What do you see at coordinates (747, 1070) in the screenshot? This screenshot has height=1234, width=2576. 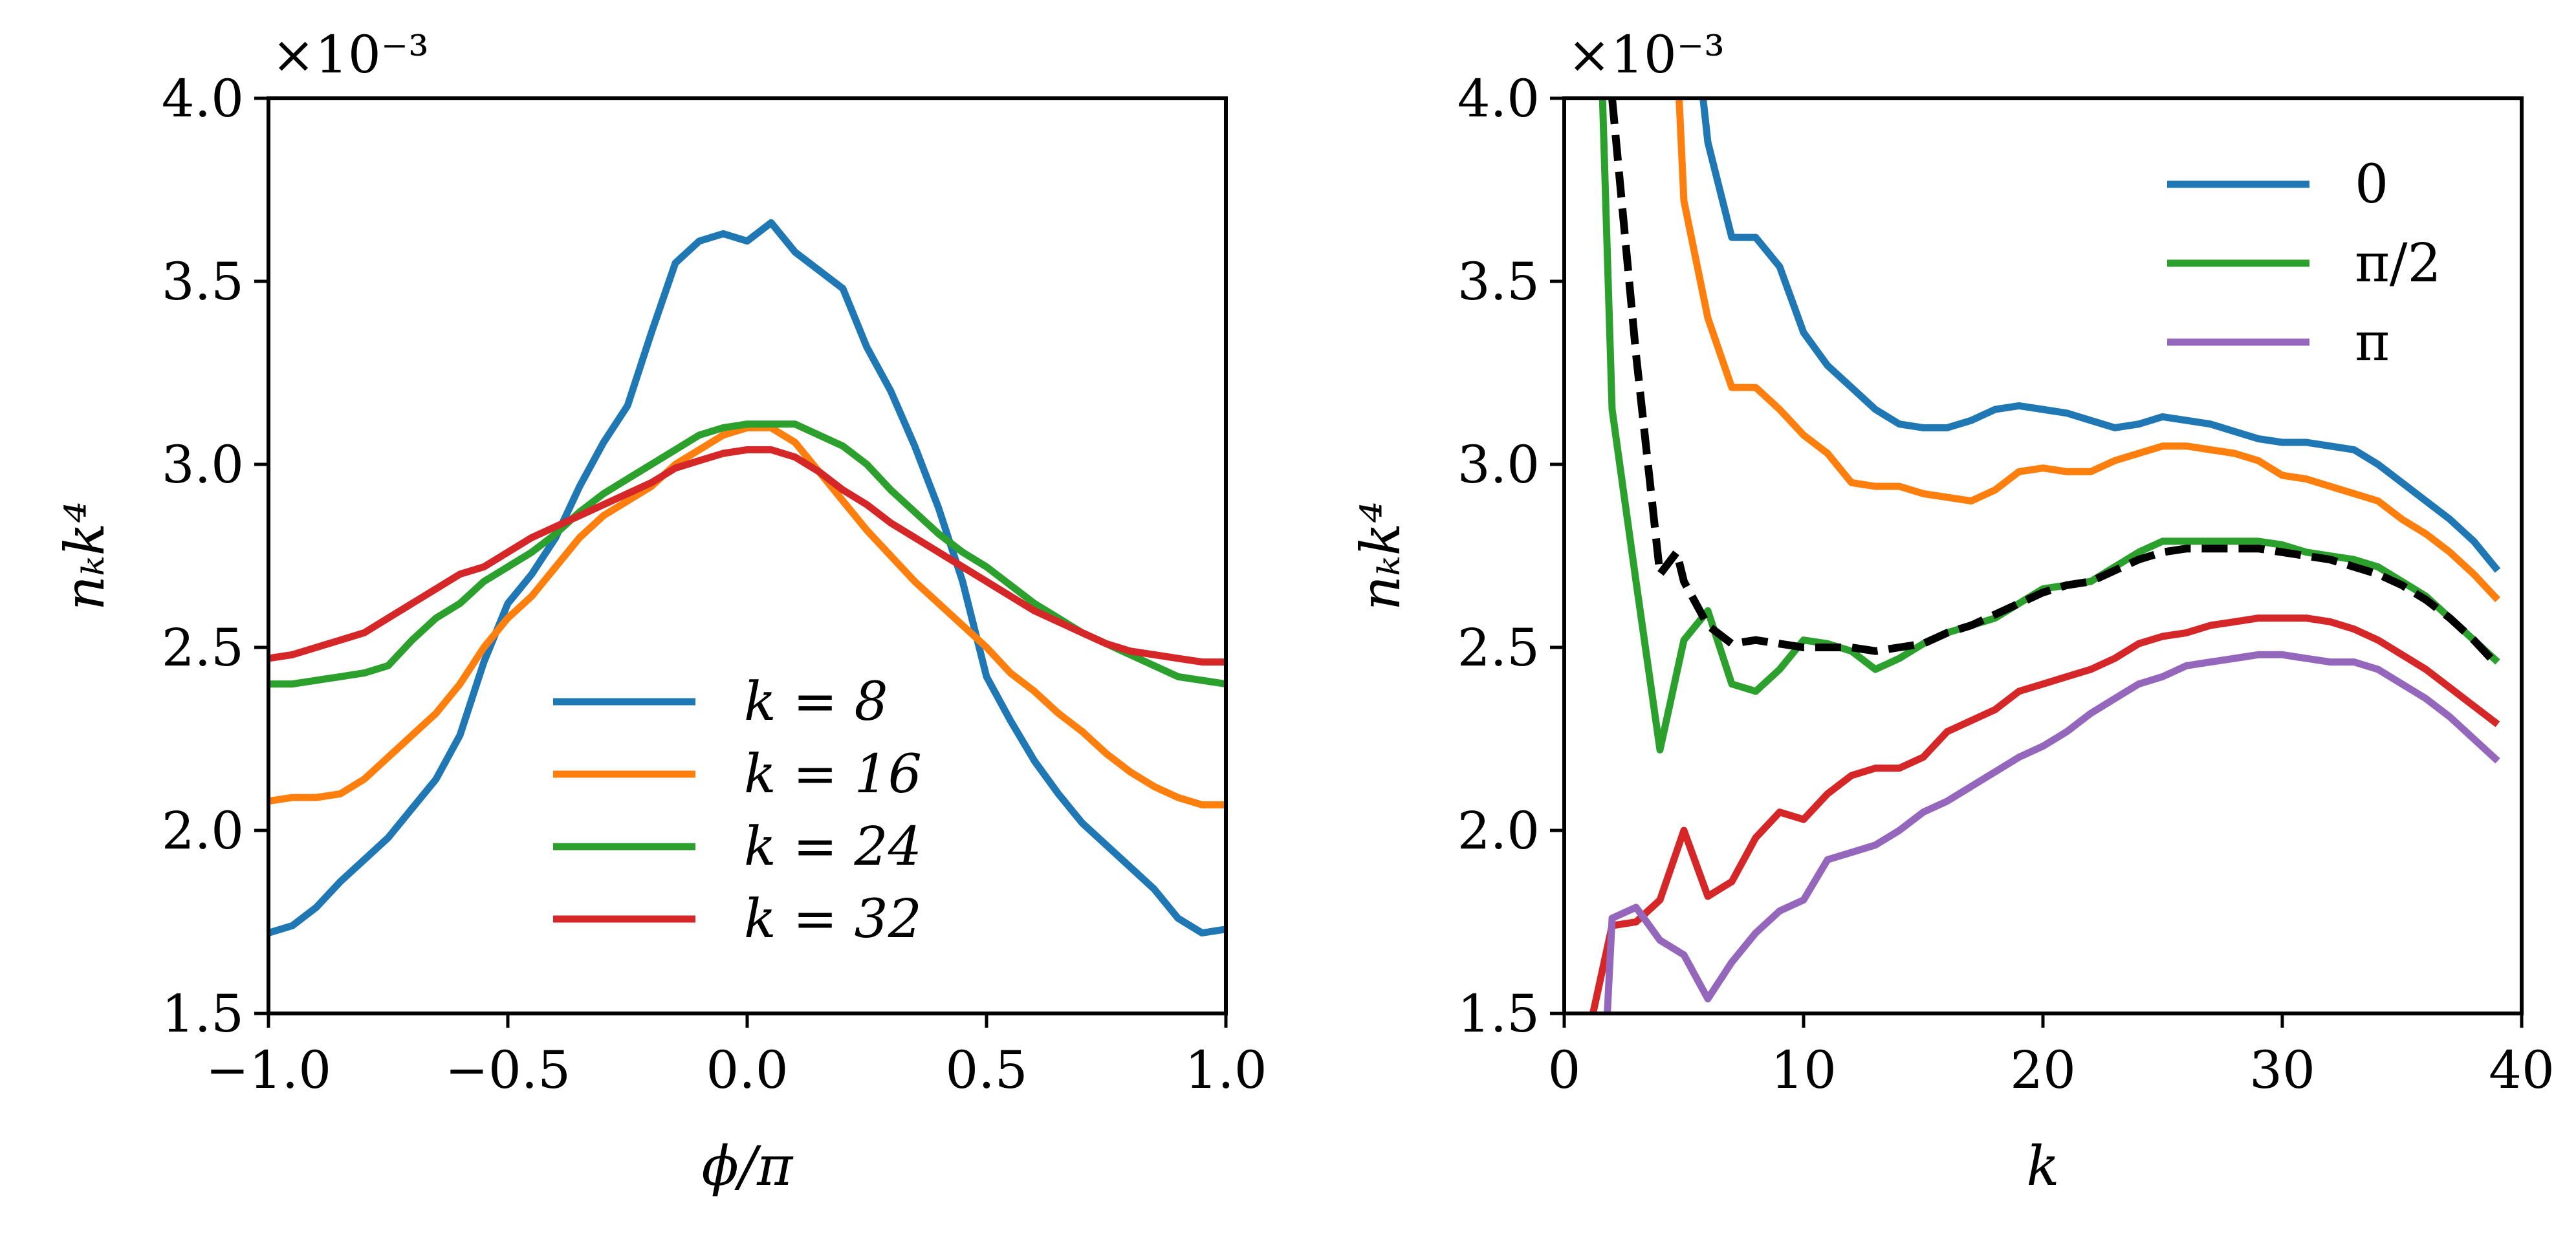 I see `x-tick-label-2: 0.0` at bounding box center [747, 1070].